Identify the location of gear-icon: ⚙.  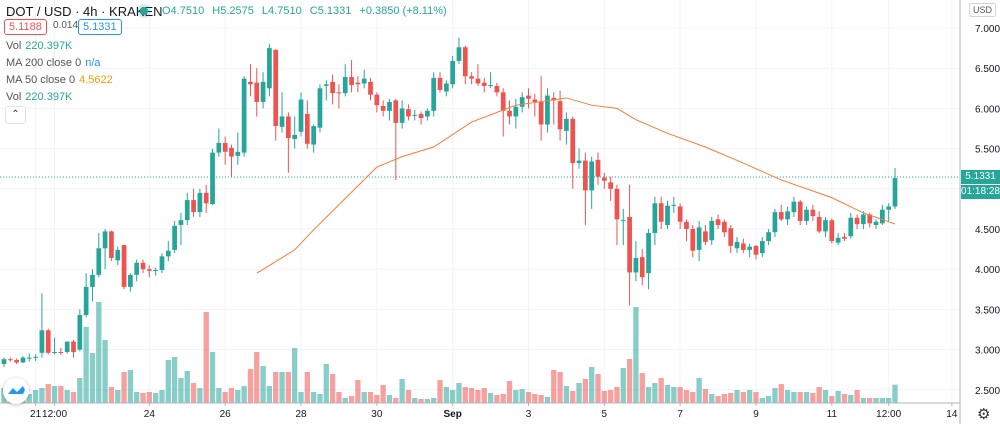
(984, 414).